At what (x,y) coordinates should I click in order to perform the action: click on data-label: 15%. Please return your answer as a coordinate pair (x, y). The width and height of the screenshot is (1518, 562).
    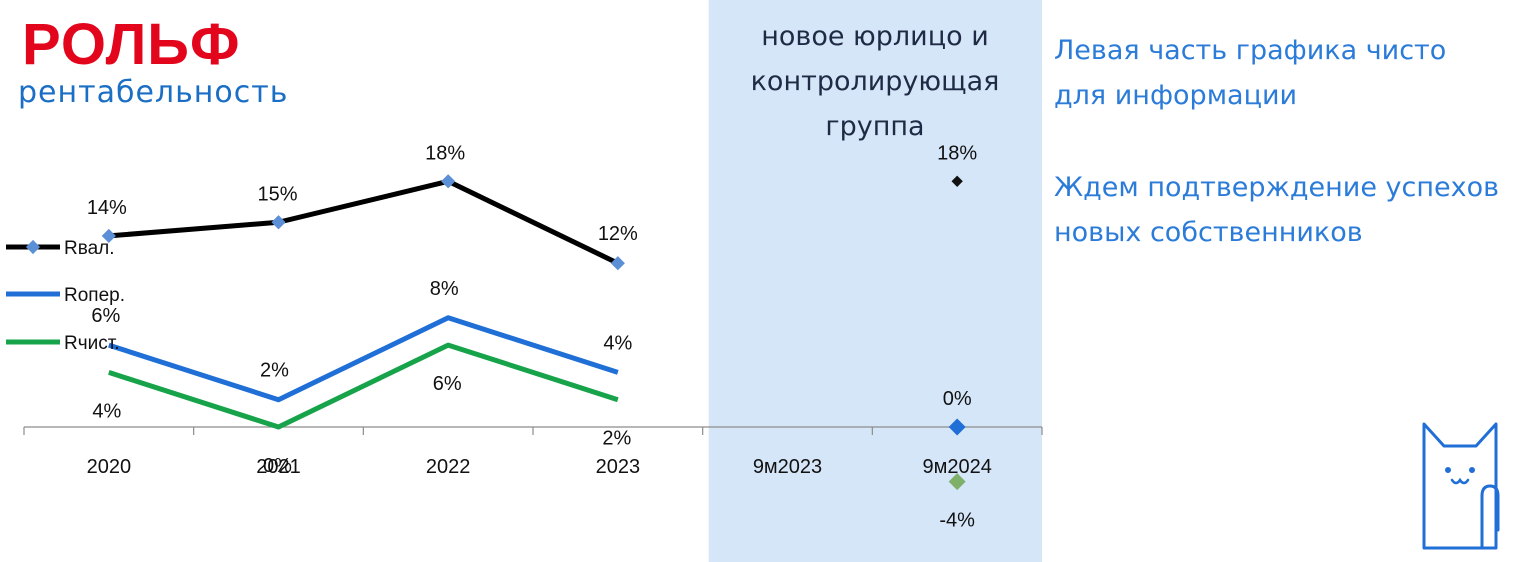
    Looking at the image, I should click on (277, 194).